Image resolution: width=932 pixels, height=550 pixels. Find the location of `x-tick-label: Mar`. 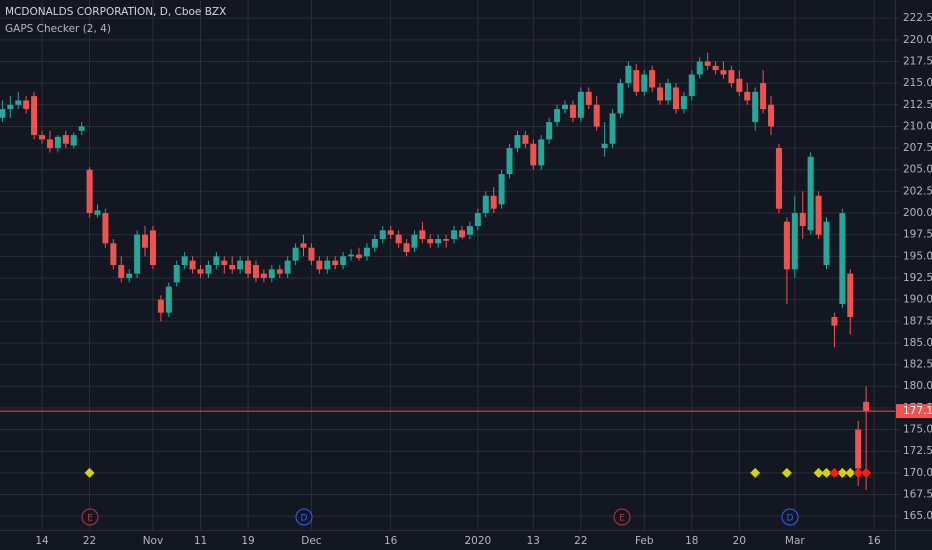

x-tick-label: Mar is located at coordinates (795, 541).